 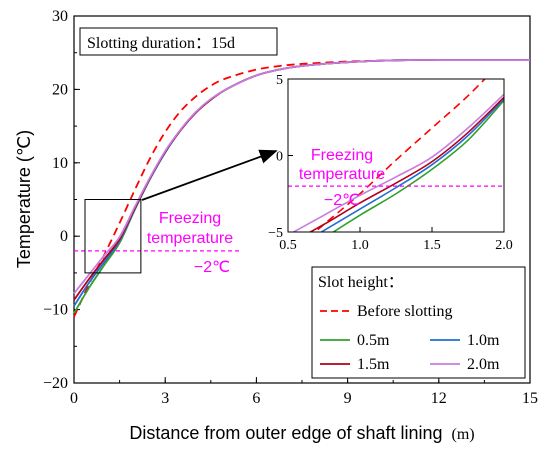 What do you see at coordinates (405, 311) in the screenshot?
I see `legend-entry-label: Before slotting` at bounding box center [405, 311].